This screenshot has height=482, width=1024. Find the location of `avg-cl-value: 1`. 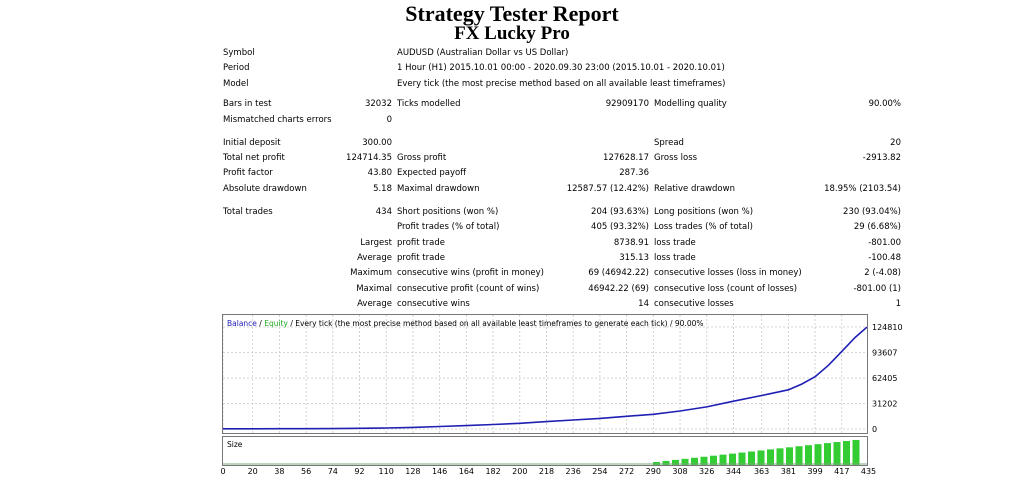

avg-cl-value: 1 is located at coordinates (898, 304).